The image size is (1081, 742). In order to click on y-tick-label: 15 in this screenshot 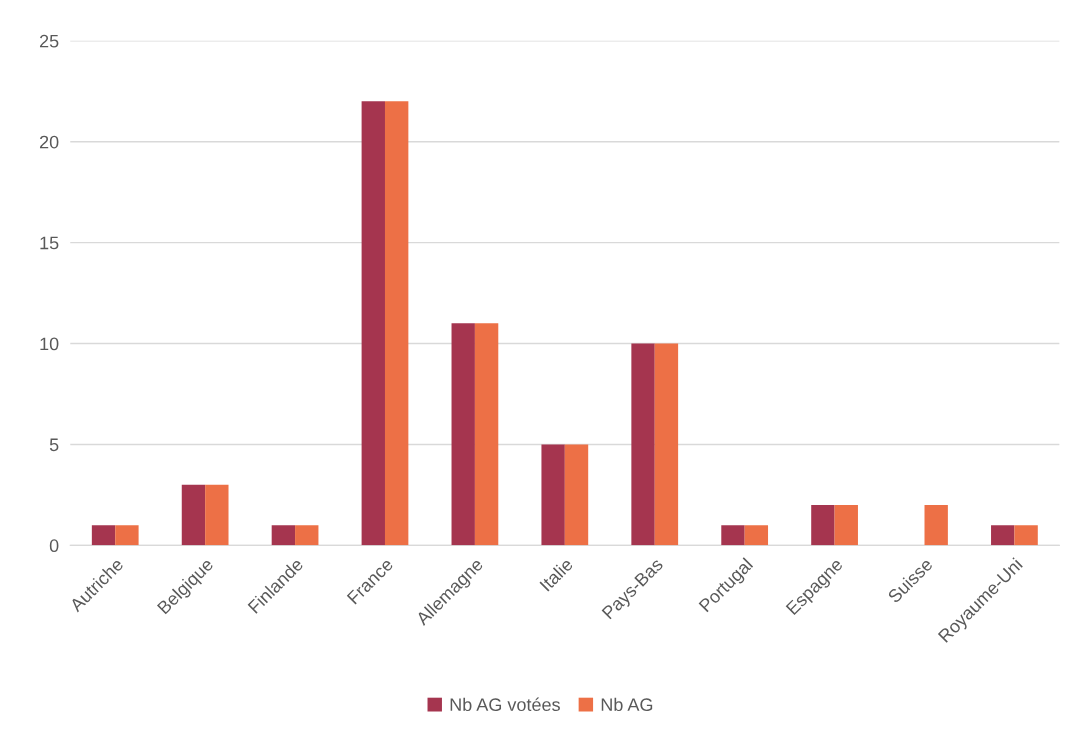, I will do `click(49, 243)`.